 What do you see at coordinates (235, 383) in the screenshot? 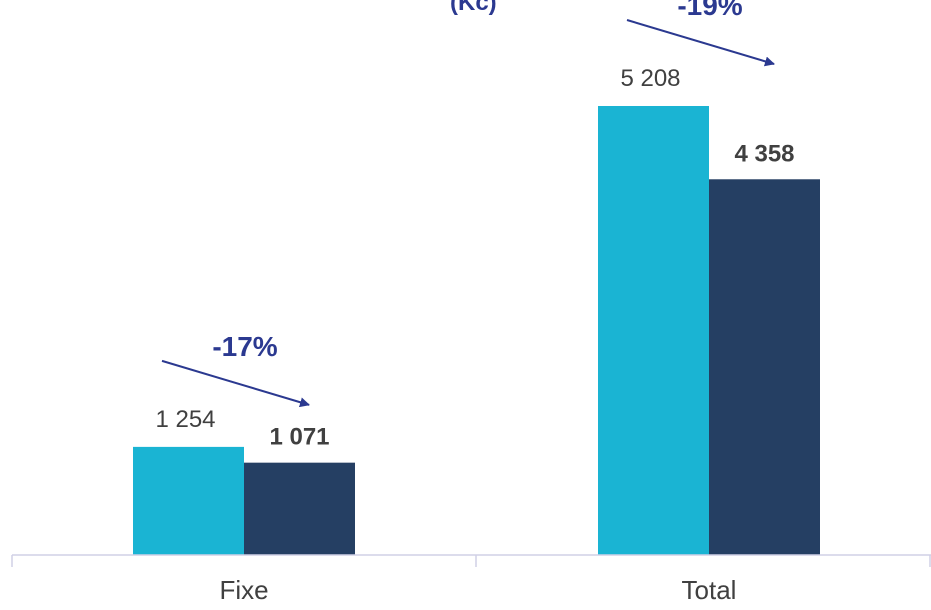
I see `change-arrow-fixe` at bounding box center [235, 383].